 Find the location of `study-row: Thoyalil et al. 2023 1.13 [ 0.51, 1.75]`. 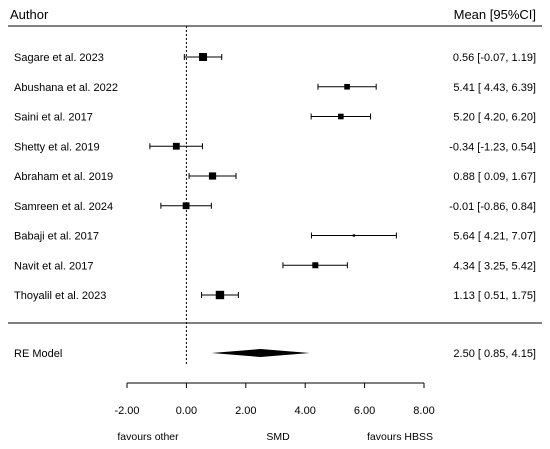

study-row: Thoyalil et al. 2023 1.13 [ 0.51, 1.75] is located at coordinates (275, 296).